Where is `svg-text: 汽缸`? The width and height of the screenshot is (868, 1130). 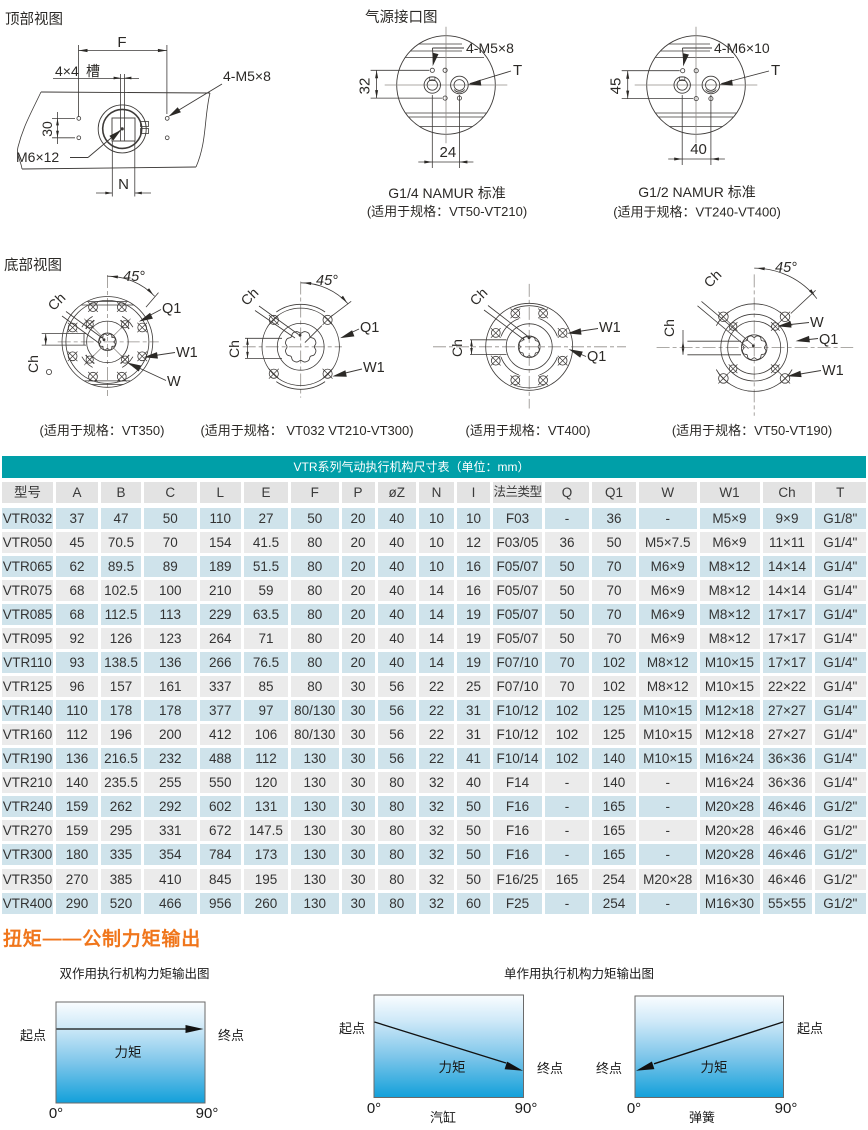 svg-text: 汽缸 is located at coordinates (443, 1117).